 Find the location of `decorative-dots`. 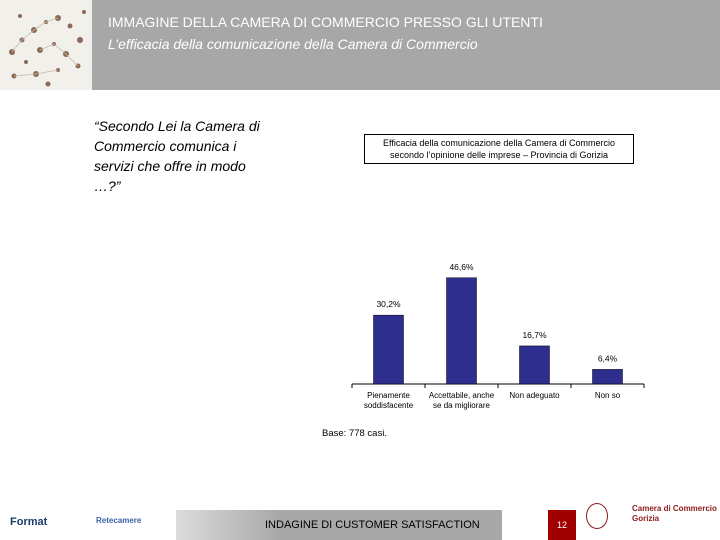

decorative-dots is located at coordinates (46, 45).